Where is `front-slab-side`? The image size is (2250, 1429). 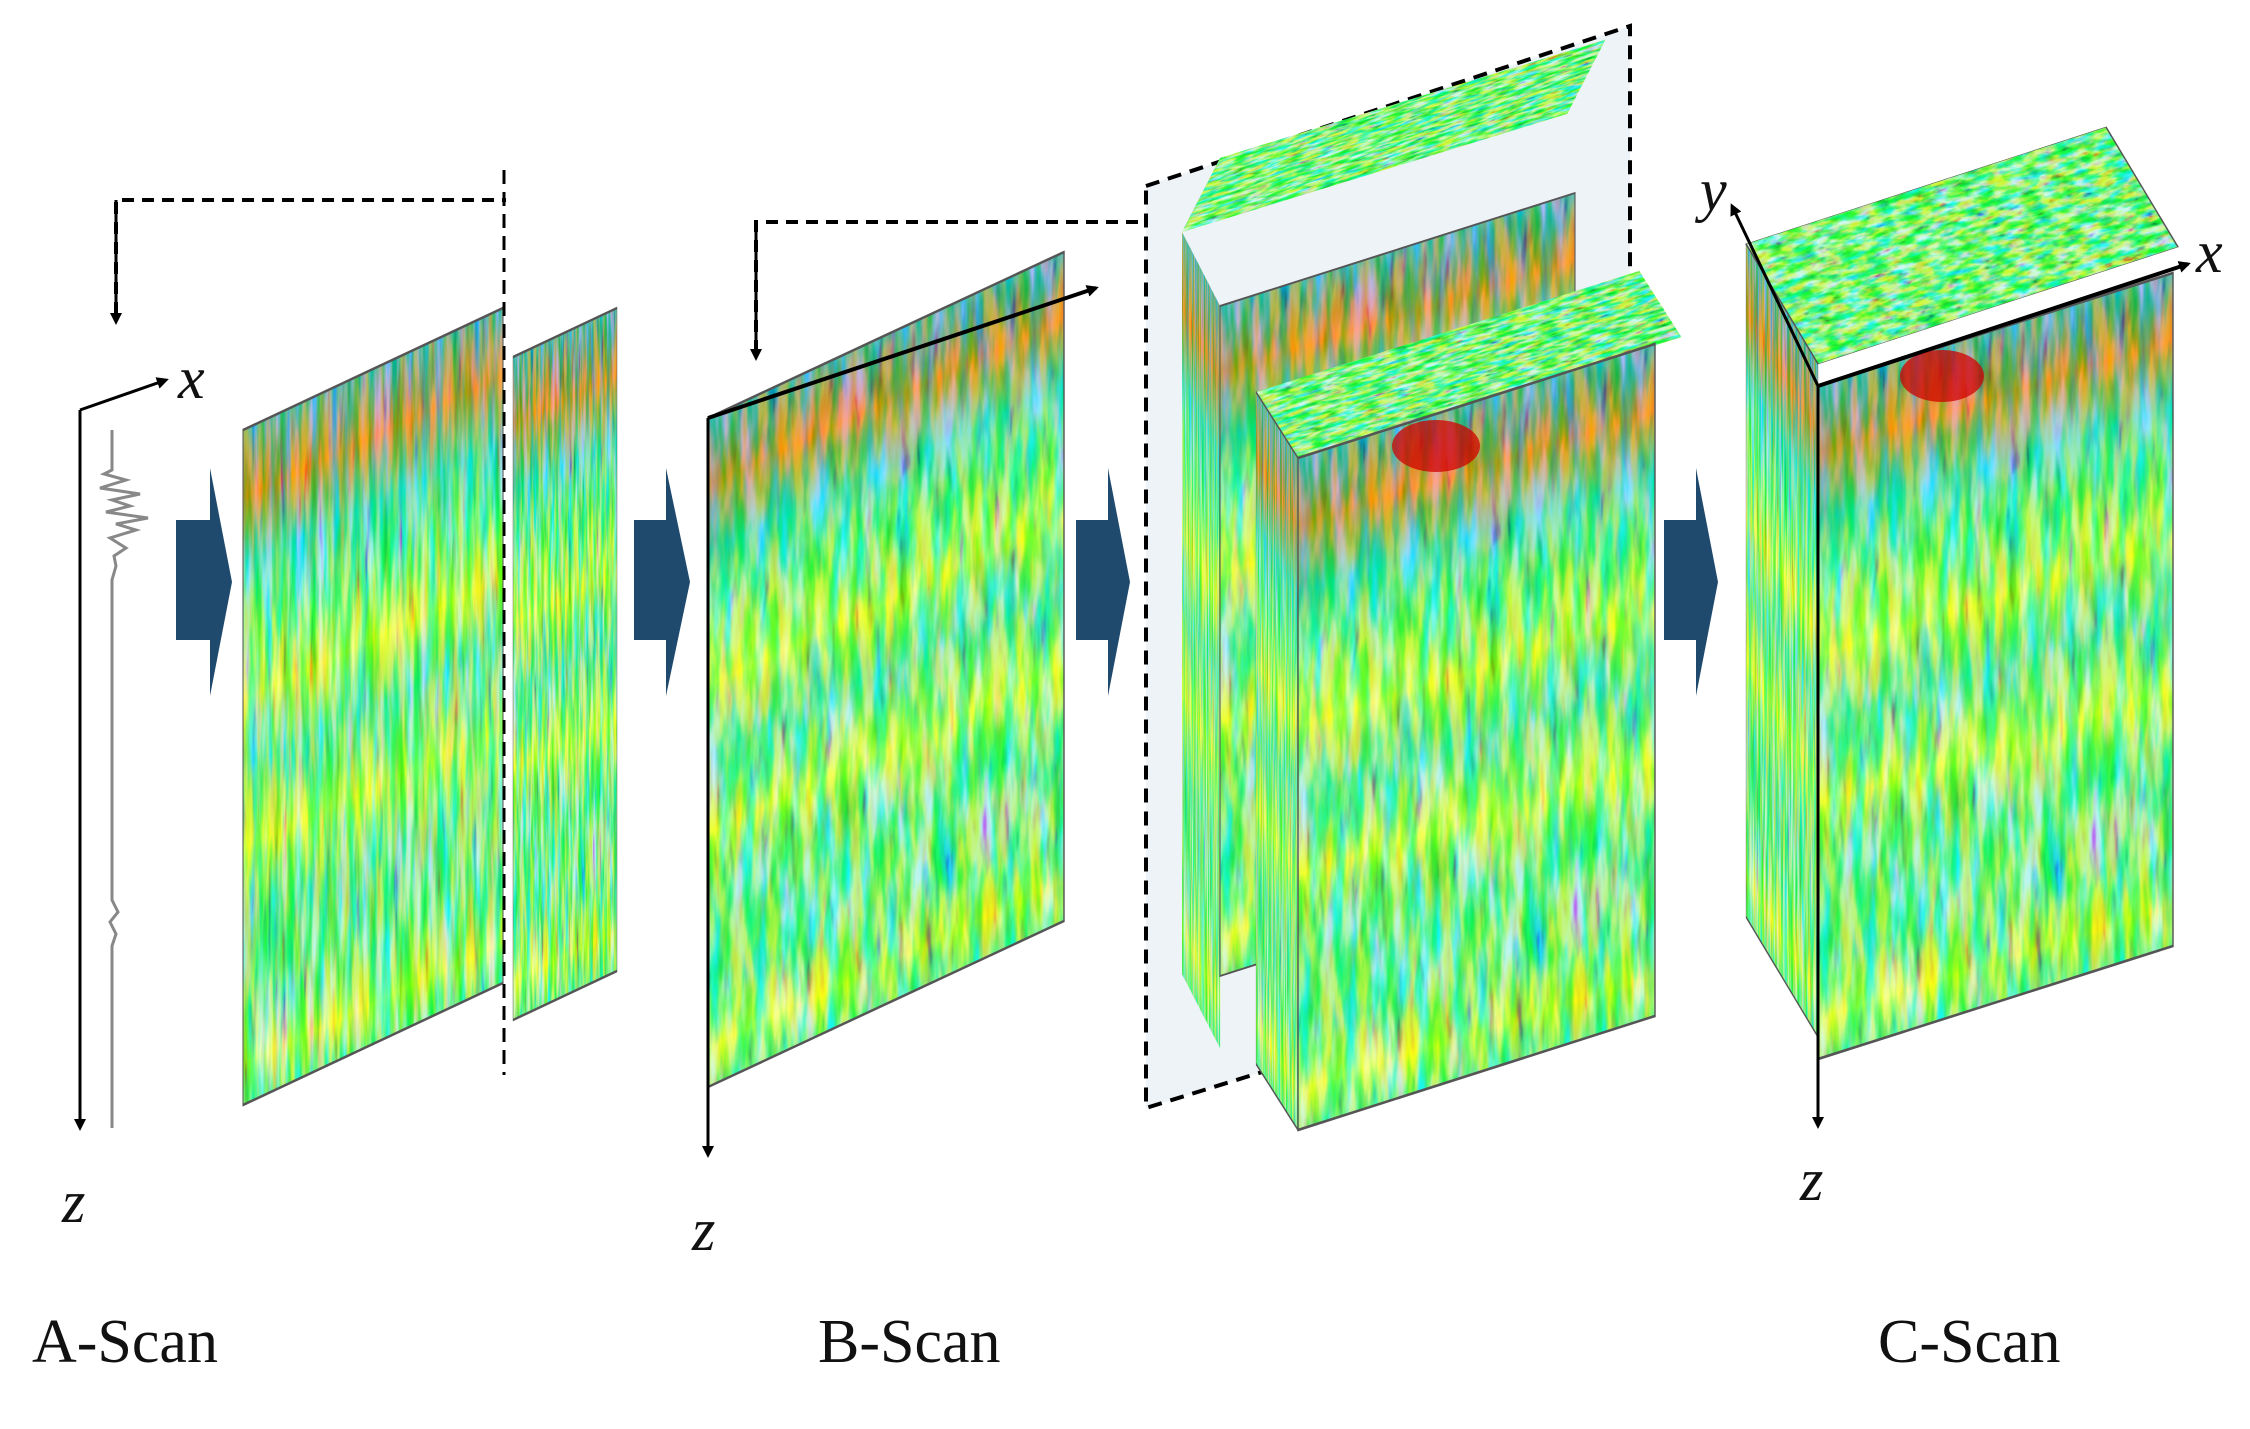
front-slab-side is located at coordinates (1277, 761).